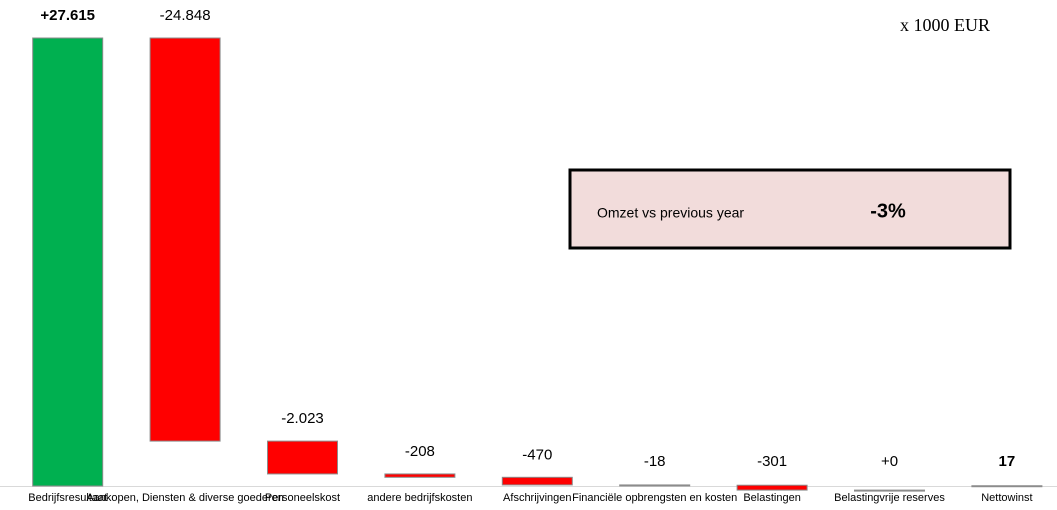 This screenshot has height=510, width=1057. What do you see at coordinates (185, 498) in the screenshot?
I see `x-tick-label: Aankopen, Diensten & diverse goederen` at bounding box center [185, 498].